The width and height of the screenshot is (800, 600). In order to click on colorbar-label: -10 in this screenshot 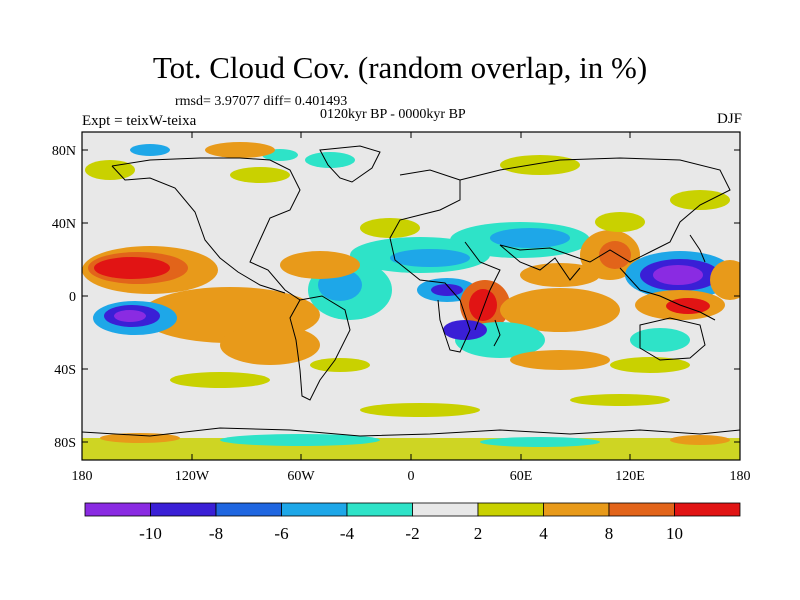, I will do `click(150, 533)`.